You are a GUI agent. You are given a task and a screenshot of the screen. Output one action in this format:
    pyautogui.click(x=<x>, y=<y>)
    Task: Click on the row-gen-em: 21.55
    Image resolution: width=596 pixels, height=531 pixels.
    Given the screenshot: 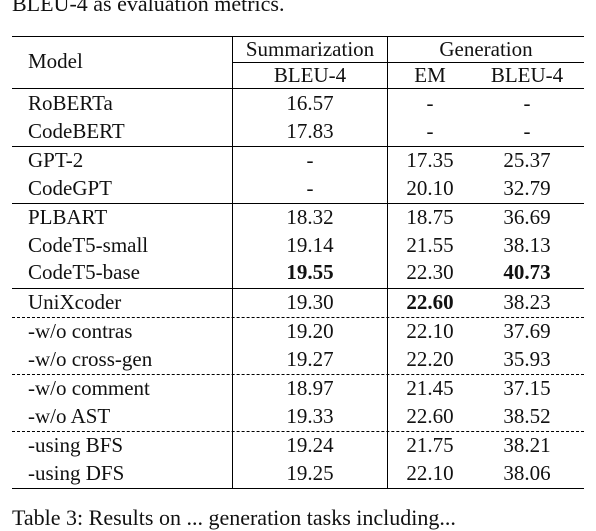 What is the action you would take?
    pyautogui.click(x=430, y=245)
    